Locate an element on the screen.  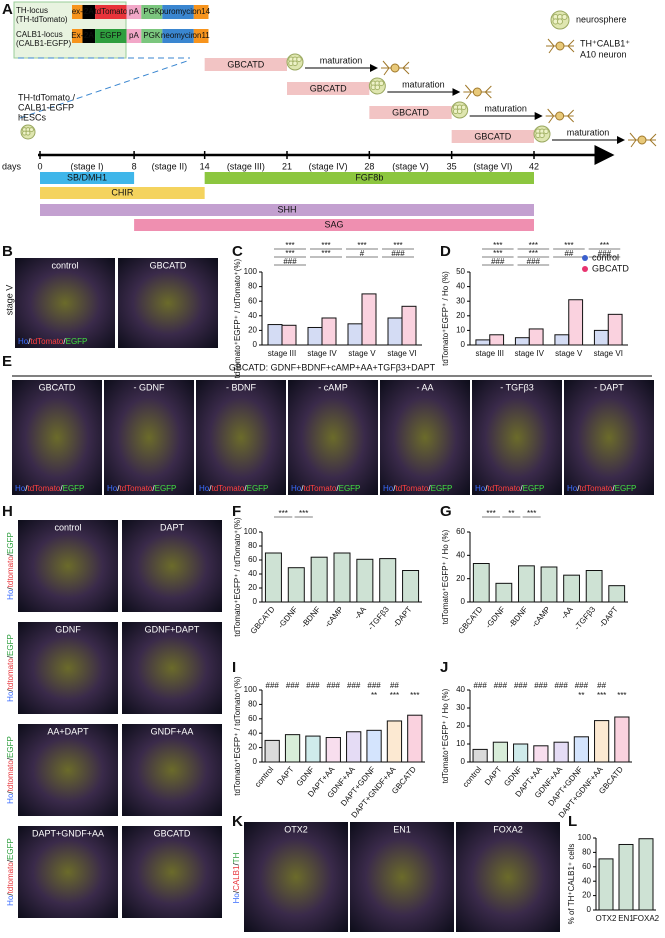
x-tick-label: EN1 is located at coordinates (626, 918).